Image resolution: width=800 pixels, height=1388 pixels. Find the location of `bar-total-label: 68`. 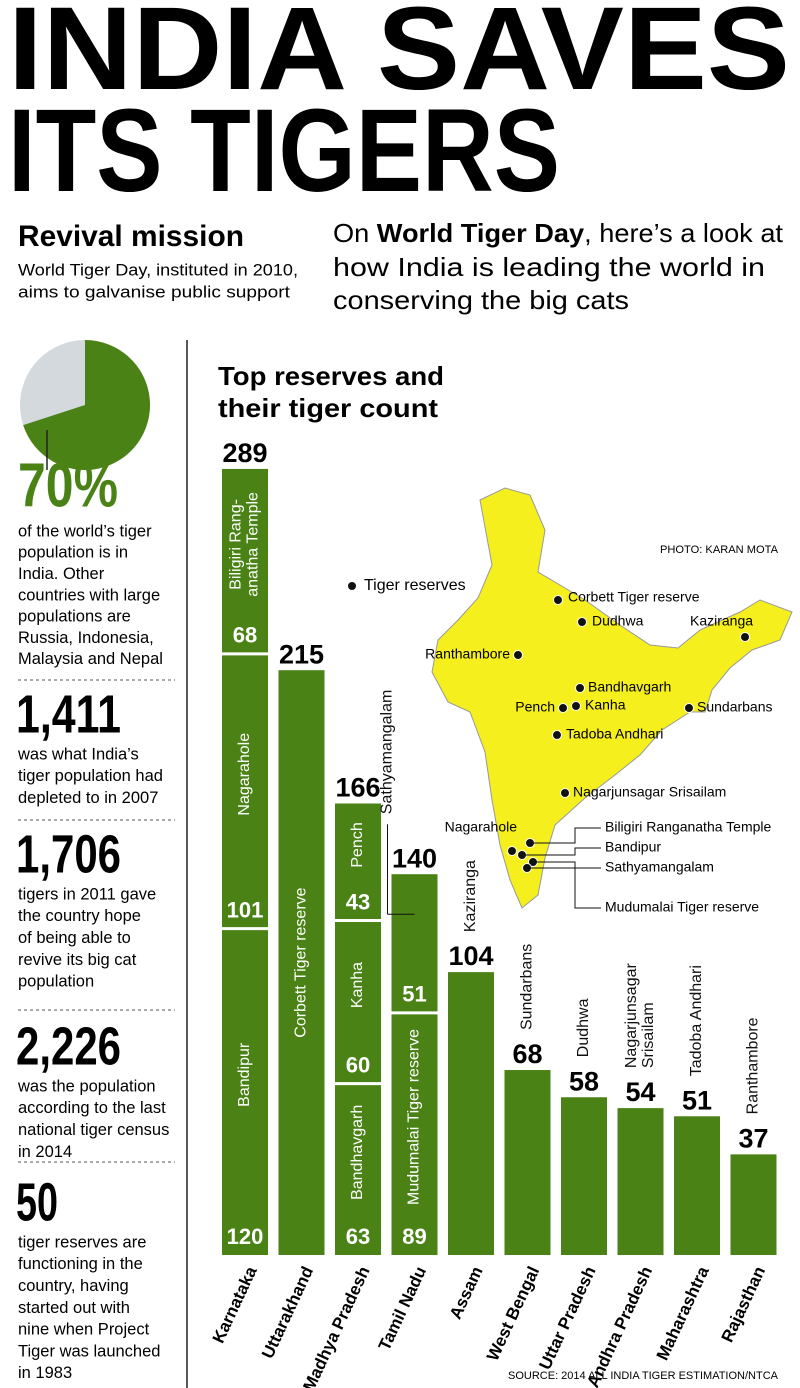

bar-total-label: 68 is located at coordinates (527, 1054).